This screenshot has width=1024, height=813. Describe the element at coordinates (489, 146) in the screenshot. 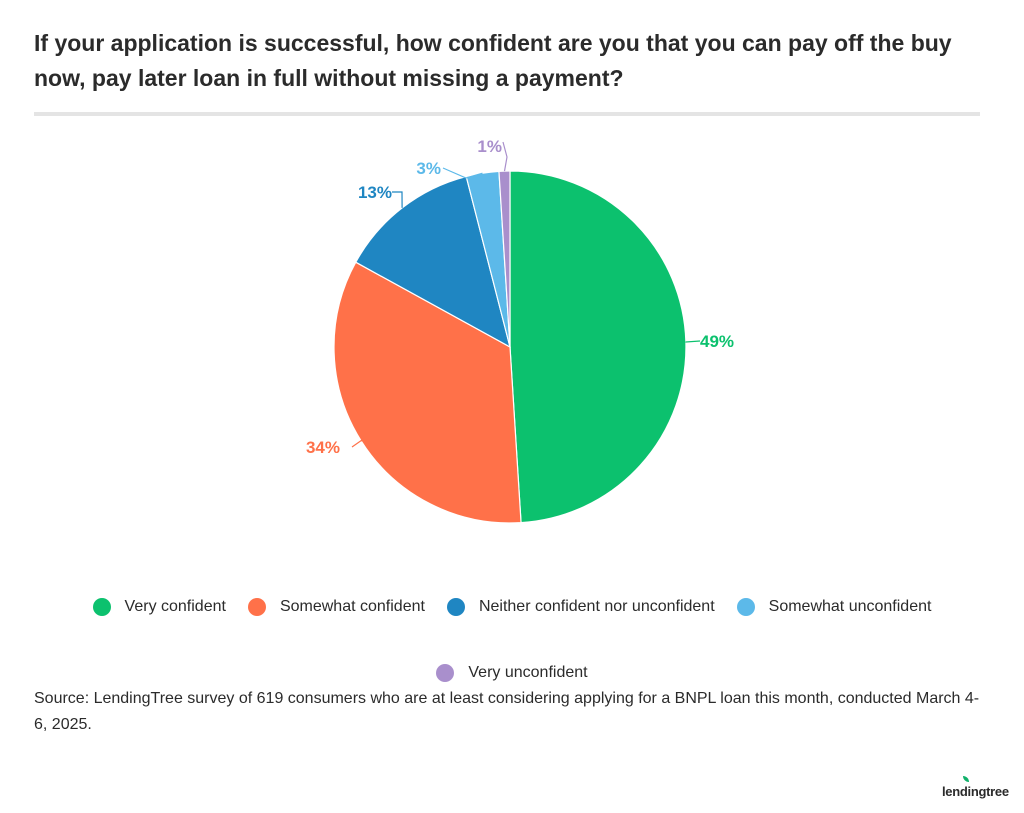

I see `data-label-very-unconfident: 1%` at that location.